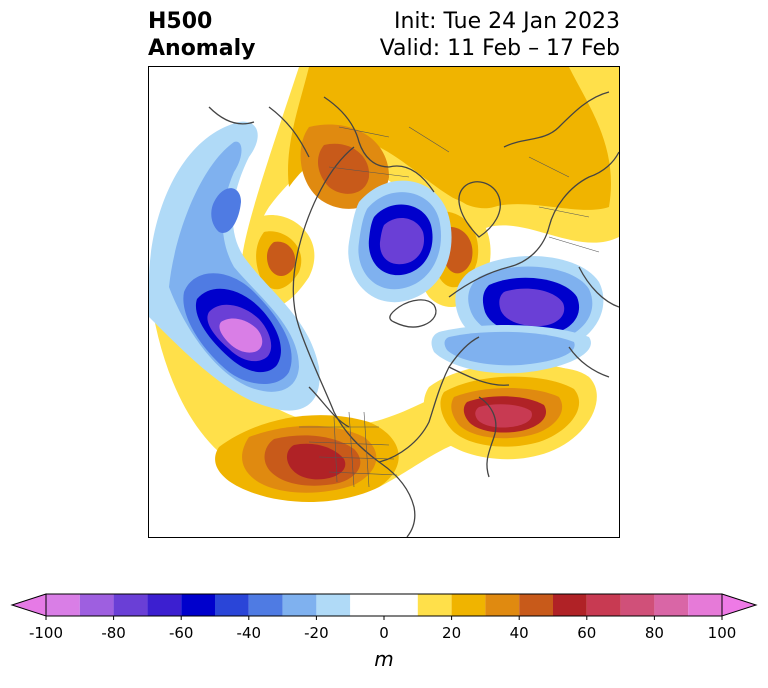 The image size is (768, 688). What do you see at coordinates (506, 21) in the screenshot?
I see `init-date: Init: Tue 24 Jan 2023` at bounding box center [506, 21].